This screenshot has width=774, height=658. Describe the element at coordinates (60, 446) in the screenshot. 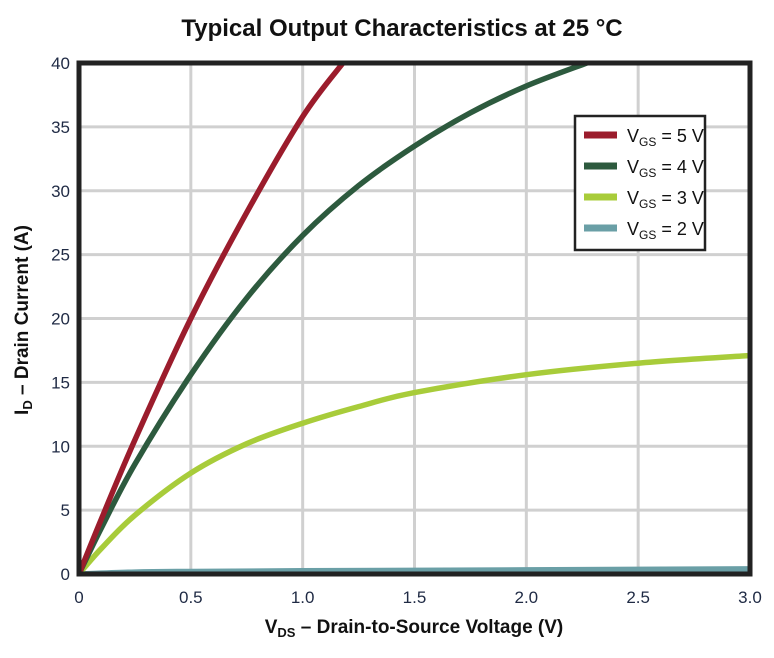

I see `y-tick-label: 10` at that location.